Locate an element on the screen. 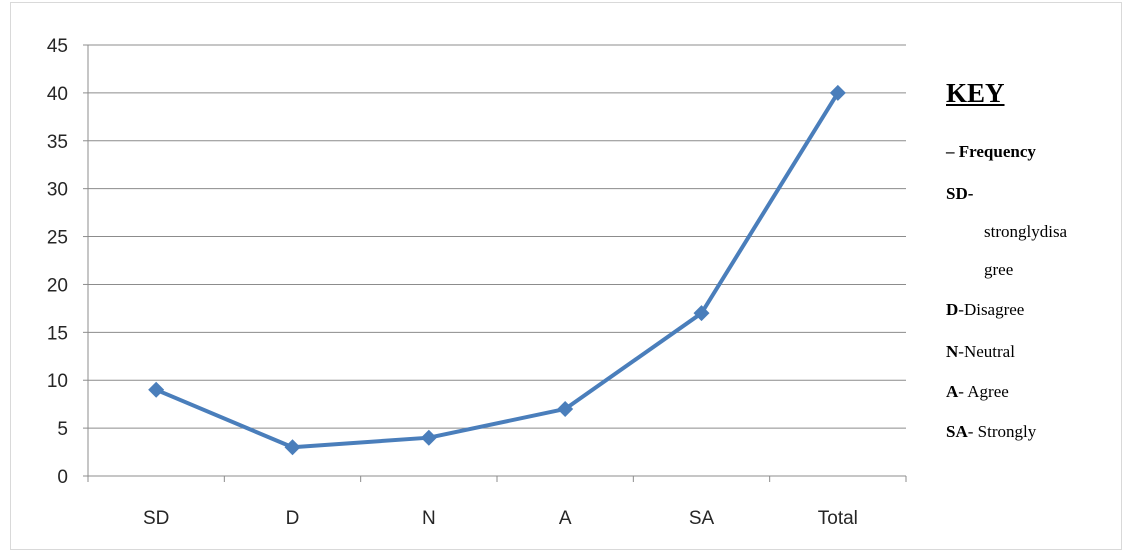 The image size is (1125, 556). y-tick-label-0: 0 is located at coordinates (62, 477).